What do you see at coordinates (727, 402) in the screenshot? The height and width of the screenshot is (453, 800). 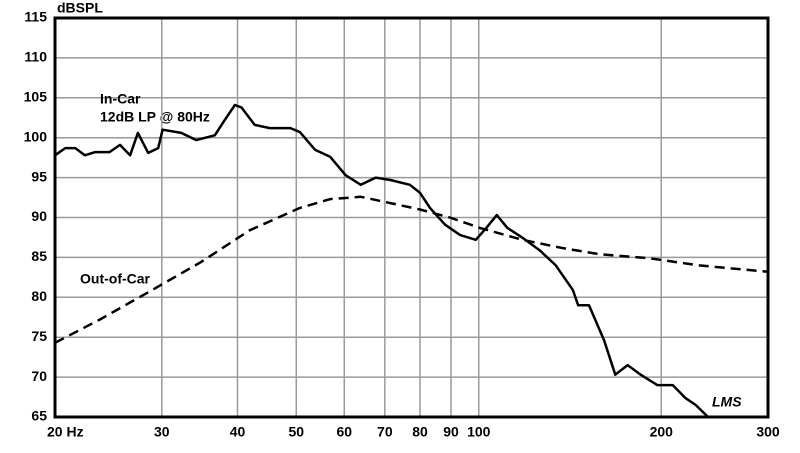 I see `watermark: LMS` at bounding box center [727, 402].